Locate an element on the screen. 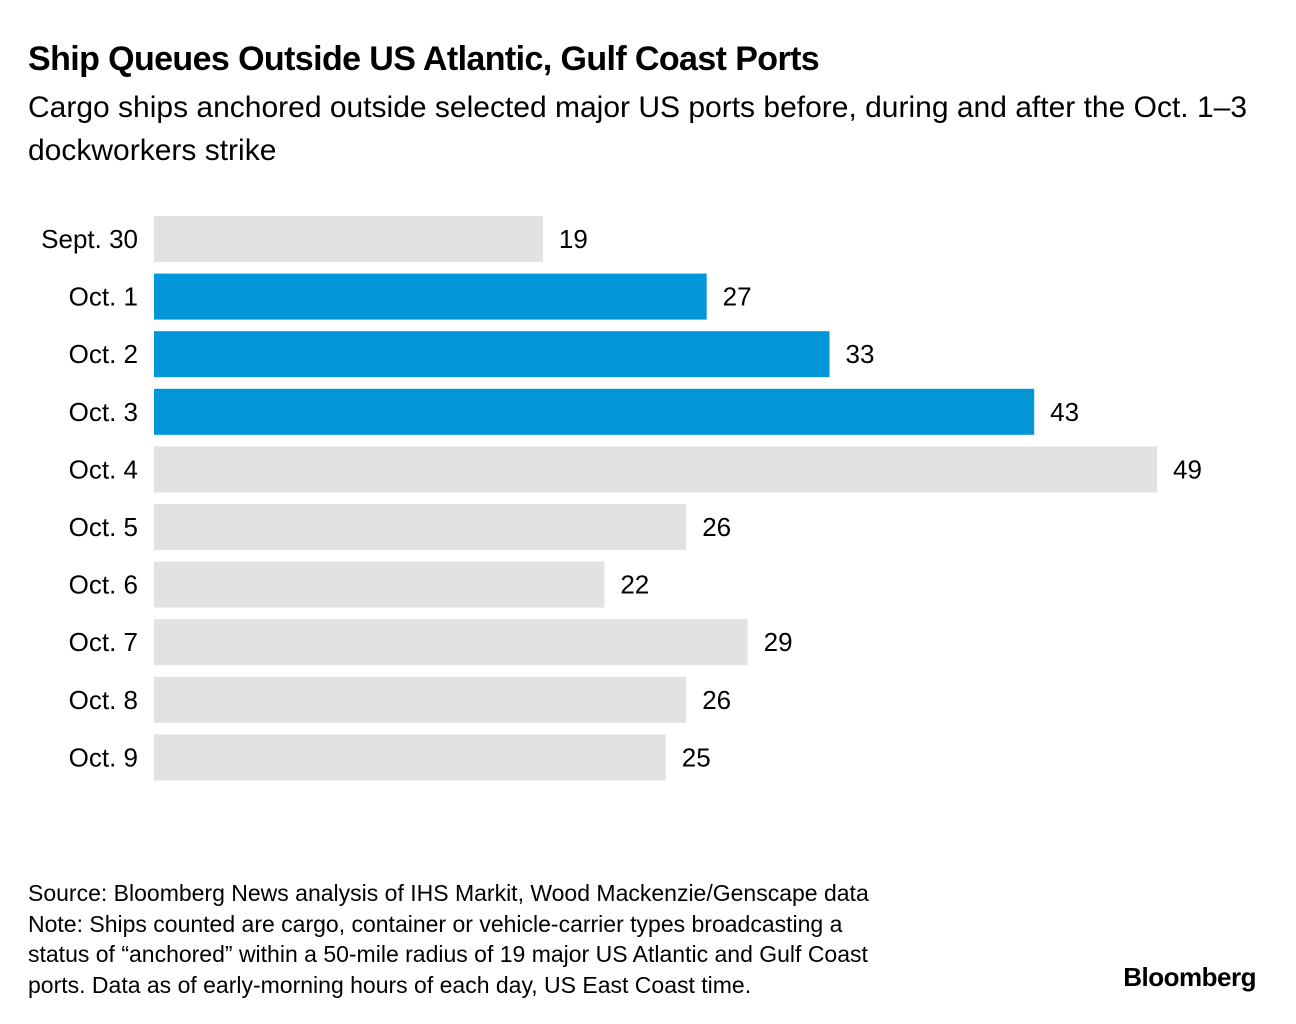  category-label: Oct. 1 is located at coordinates (103, 297).